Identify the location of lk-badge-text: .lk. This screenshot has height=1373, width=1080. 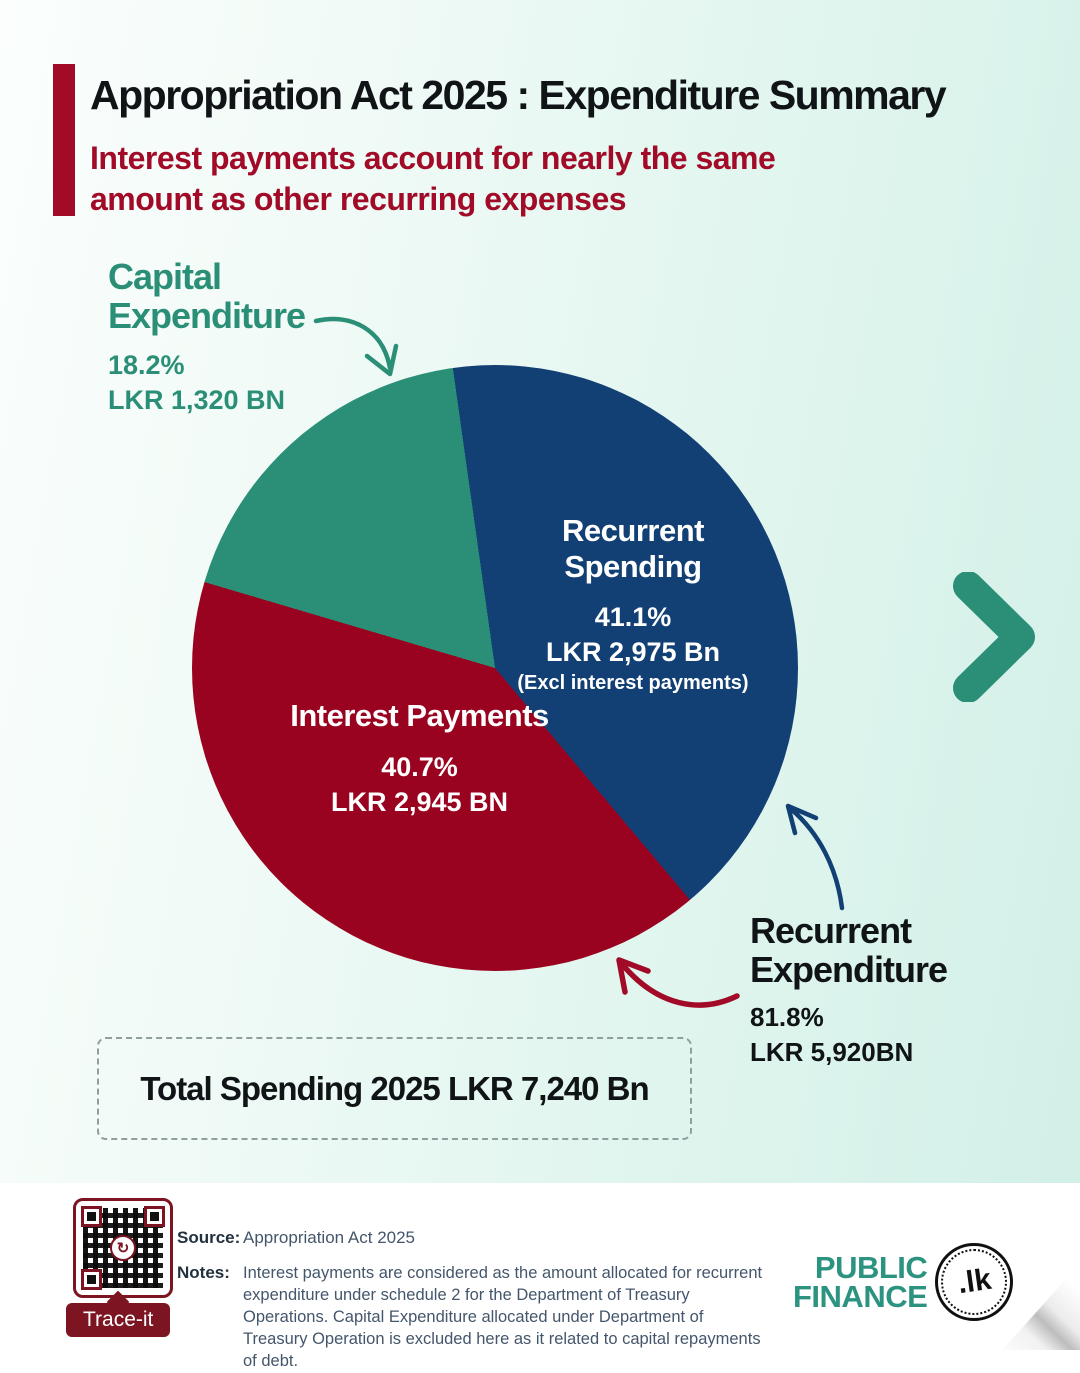
(974, 1281).